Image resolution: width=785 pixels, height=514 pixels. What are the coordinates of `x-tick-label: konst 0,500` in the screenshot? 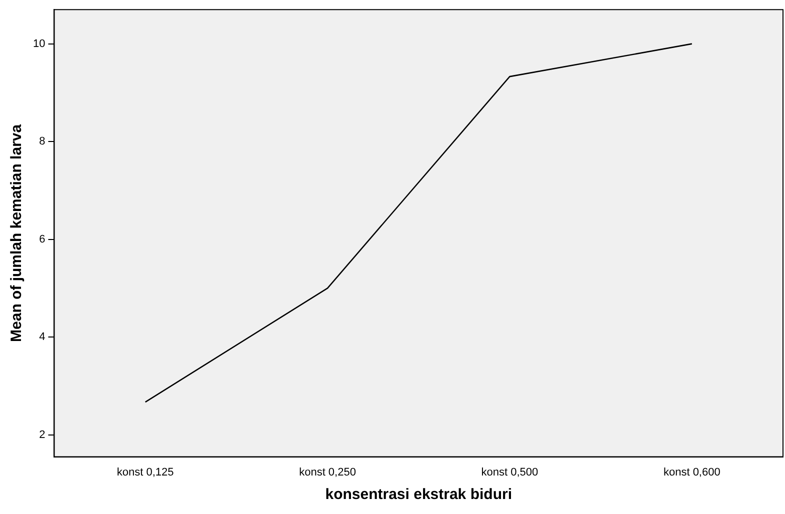 It's located at (509, 472).